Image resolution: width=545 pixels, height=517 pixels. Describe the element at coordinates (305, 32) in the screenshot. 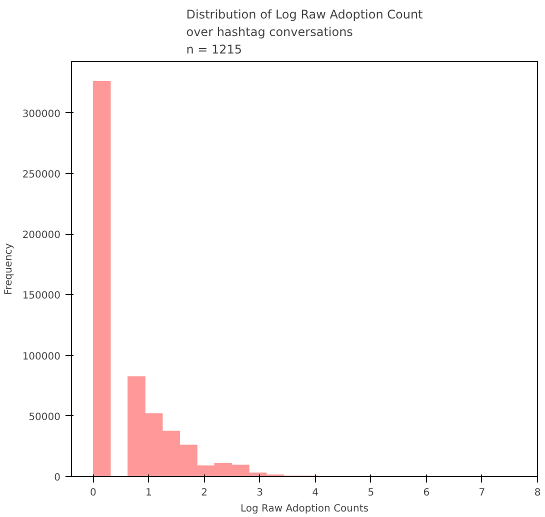

I see `chart-title: Distribution of Log Raw Adoption Count over hashtag conversations n = 1215` at that location.